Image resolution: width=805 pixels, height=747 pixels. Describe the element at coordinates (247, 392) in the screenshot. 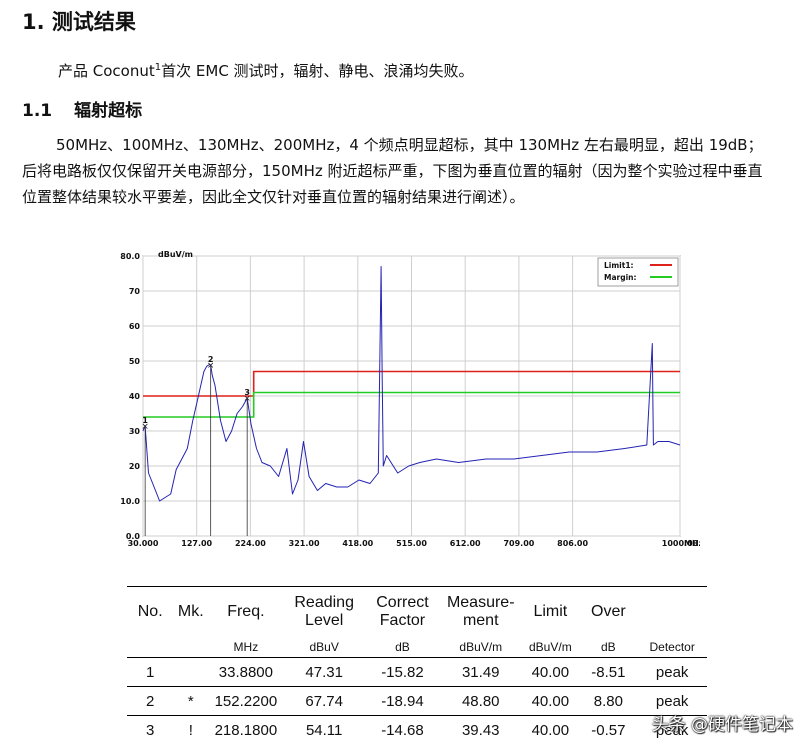

I see `marker-label: 3` at that location.